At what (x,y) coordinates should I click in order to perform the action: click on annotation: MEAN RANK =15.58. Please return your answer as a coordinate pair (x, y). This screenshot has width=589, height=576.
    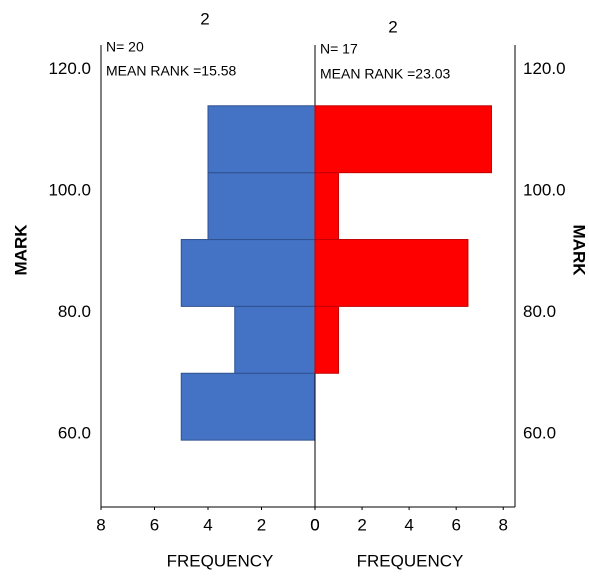
    Looking at the image, I should click on (171, 71).